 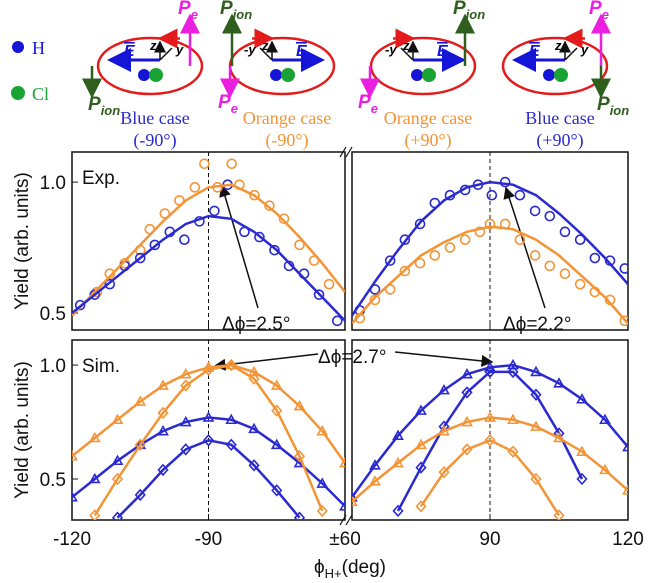 What do you see at coordinates (53, 314) in the screenshot?
I see `y-tick-label: 0.5` at bounding box center [53, 314].